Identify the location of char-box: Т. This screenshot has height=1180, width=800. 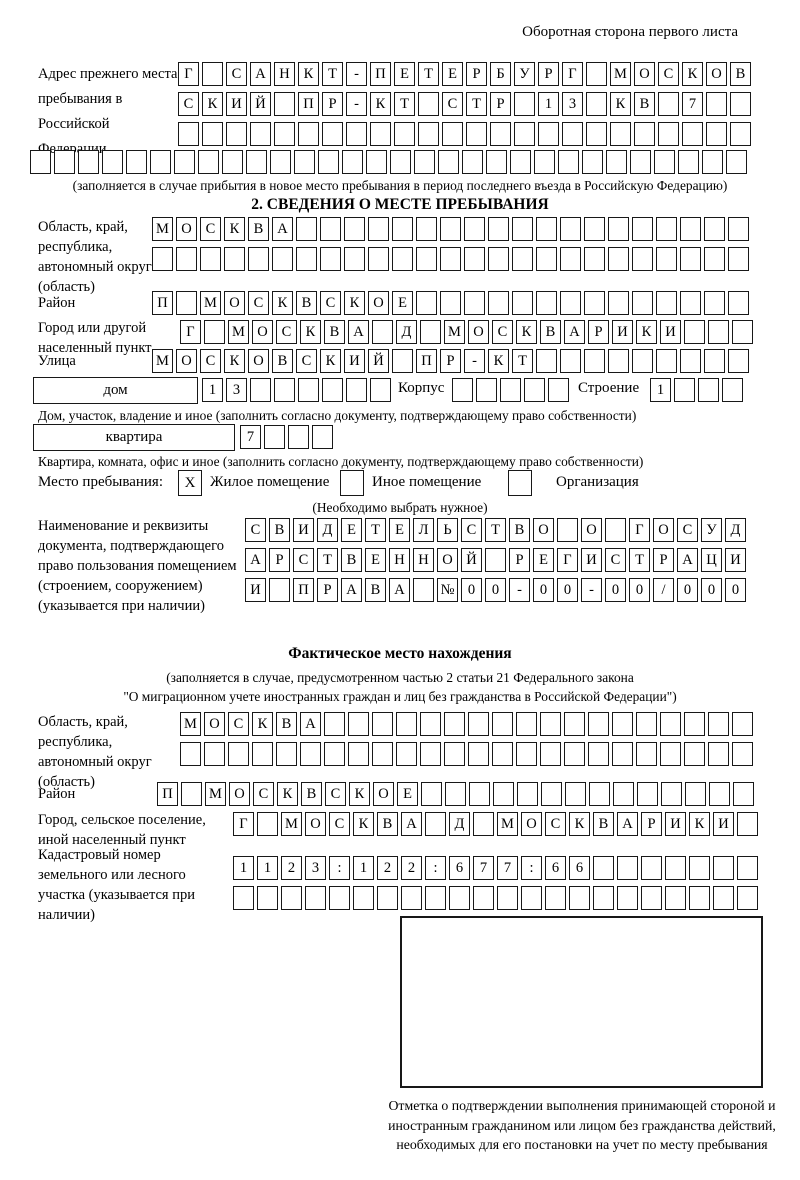
(639, 560).